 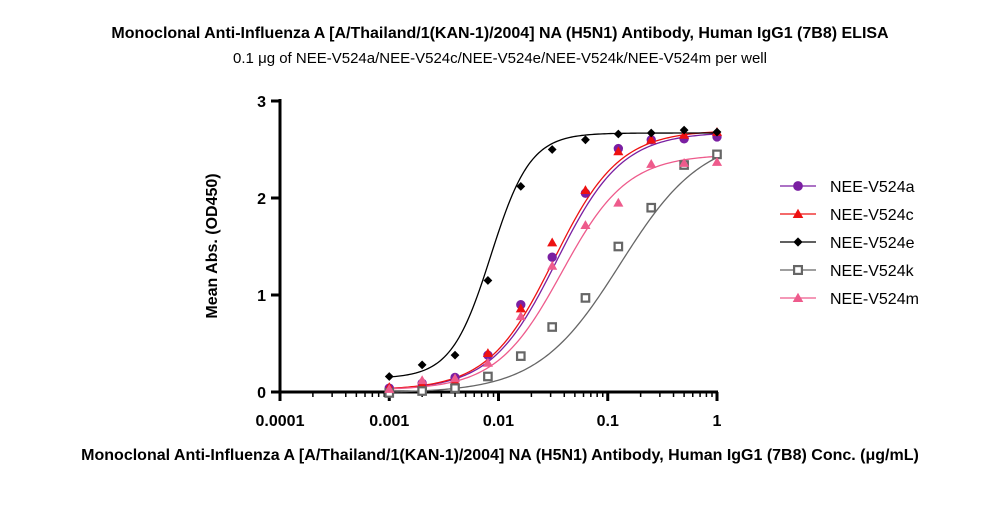 What do you see at coordinates (261, 102) in the screenshot?
I see `y-tick-label: 3` at bounding box center [261, 102].